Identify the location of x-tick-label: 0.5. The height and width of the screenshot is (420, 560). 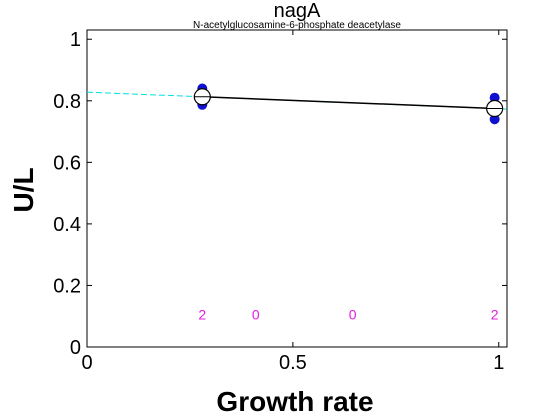
(293, 363).